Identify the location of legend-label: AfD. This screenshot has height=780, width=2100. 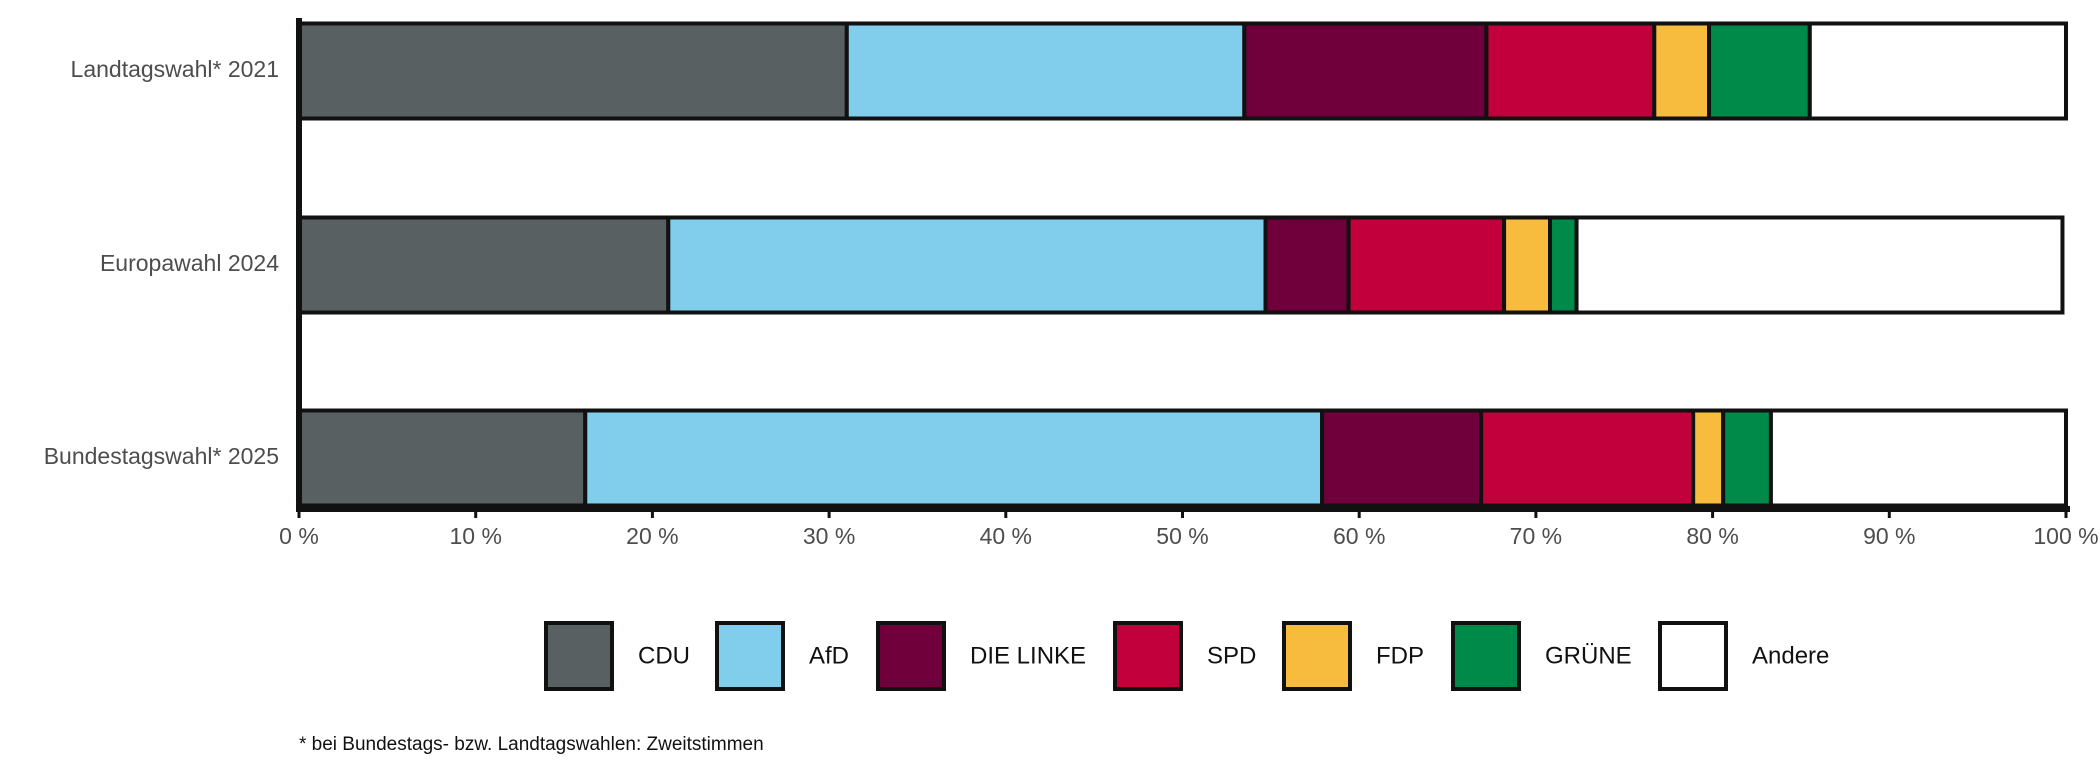
(829, 655).